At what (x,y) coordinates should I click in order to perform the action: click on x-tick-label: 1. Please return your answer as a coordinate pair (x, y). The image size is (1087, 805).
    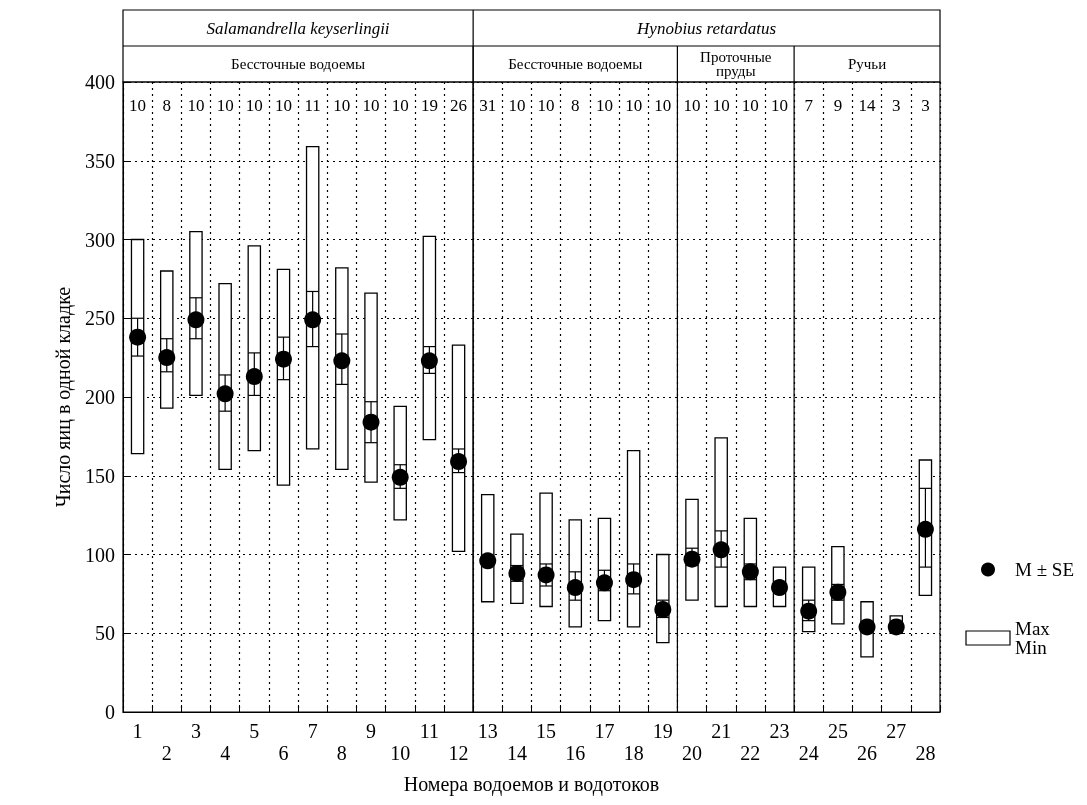
    Looking at the image, I should click on (137, 731).